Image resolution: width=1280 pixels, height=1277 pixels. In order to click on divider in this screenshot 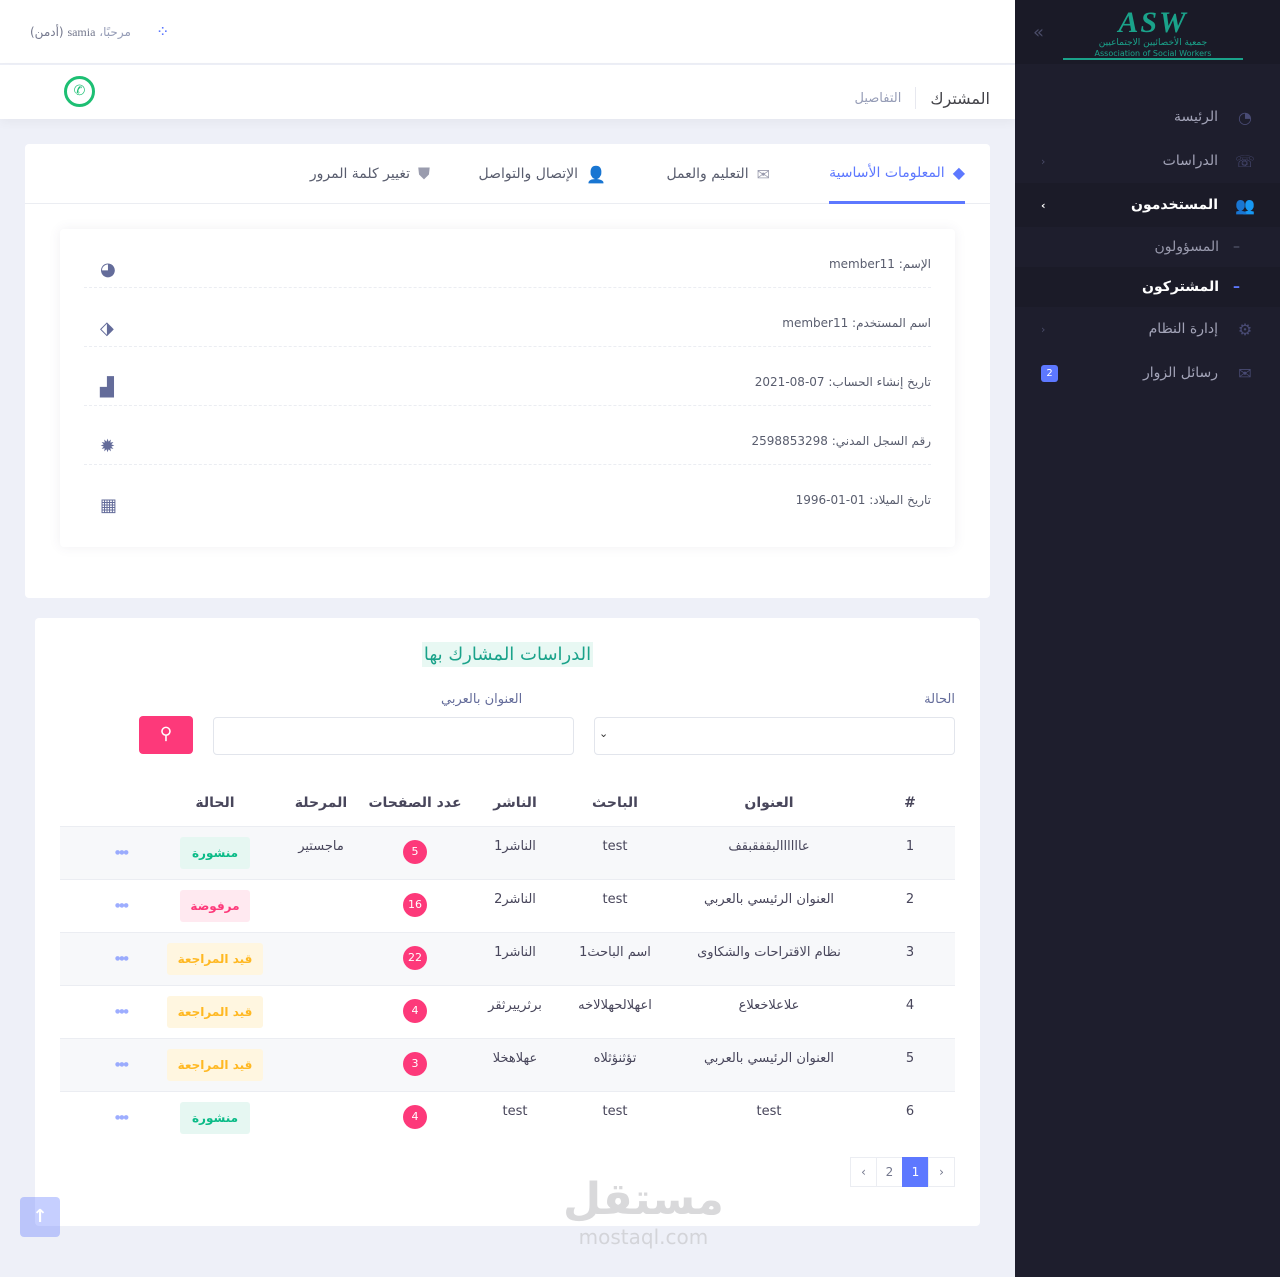, I will do `click(916, 98)`.